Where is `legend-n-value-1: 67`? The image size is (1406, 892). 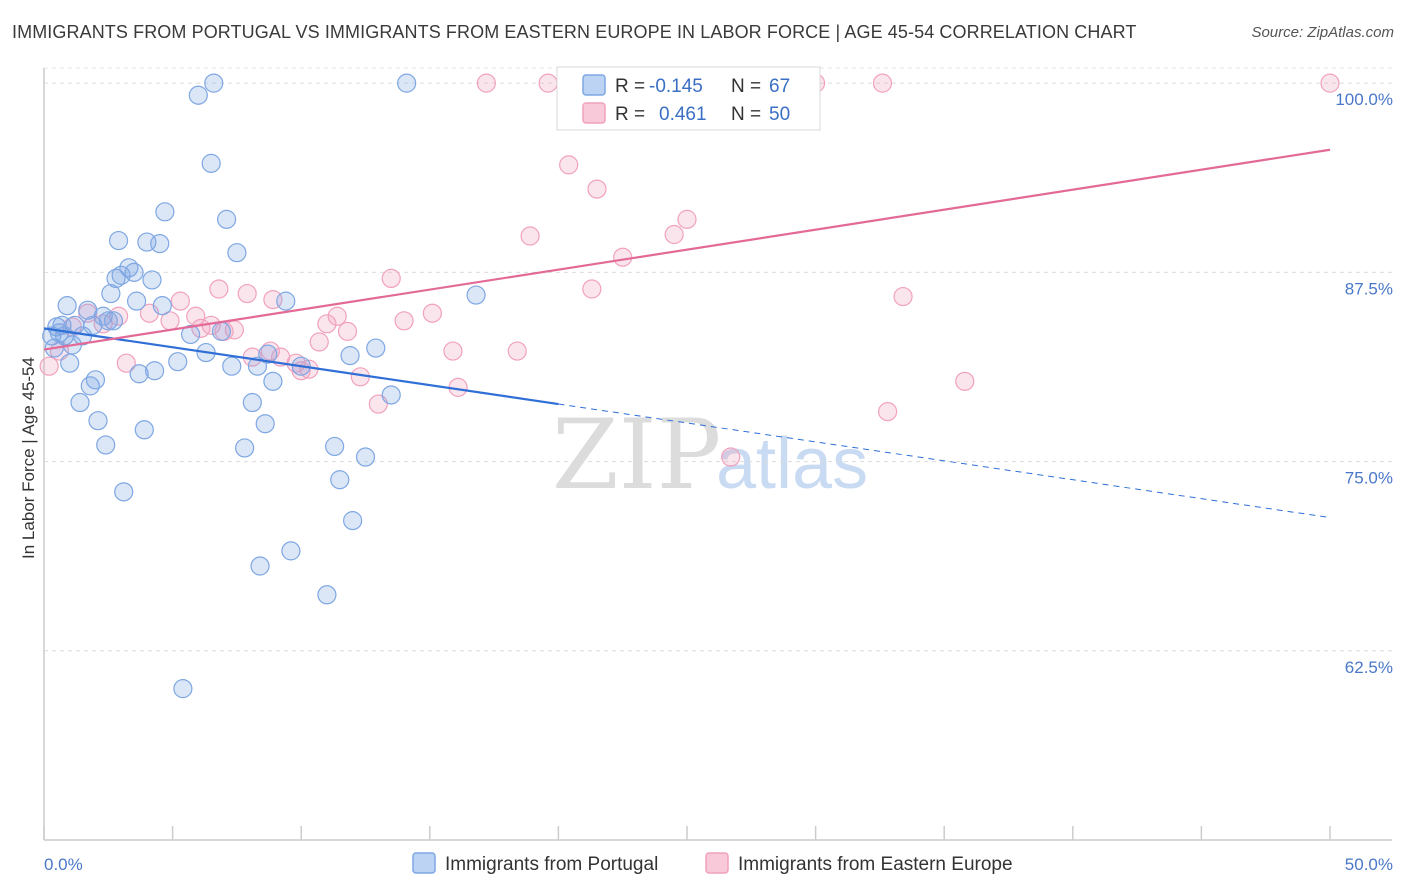 legend-n-value-1: 67 is located at coordinates (779, 86).